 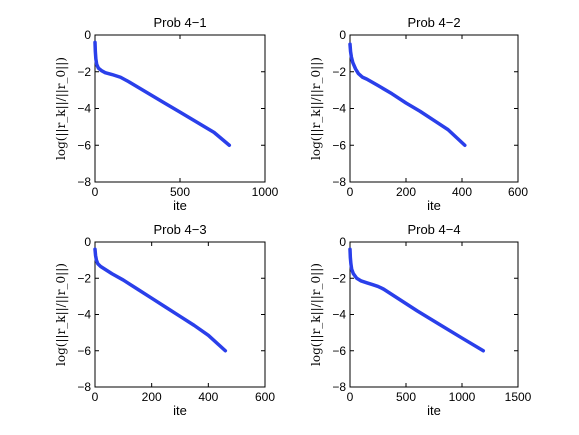 What do you see at coordinates (518, 397) in the screenshot?
I see `x-tick-label: 1500` at bounding box center [518, 397].